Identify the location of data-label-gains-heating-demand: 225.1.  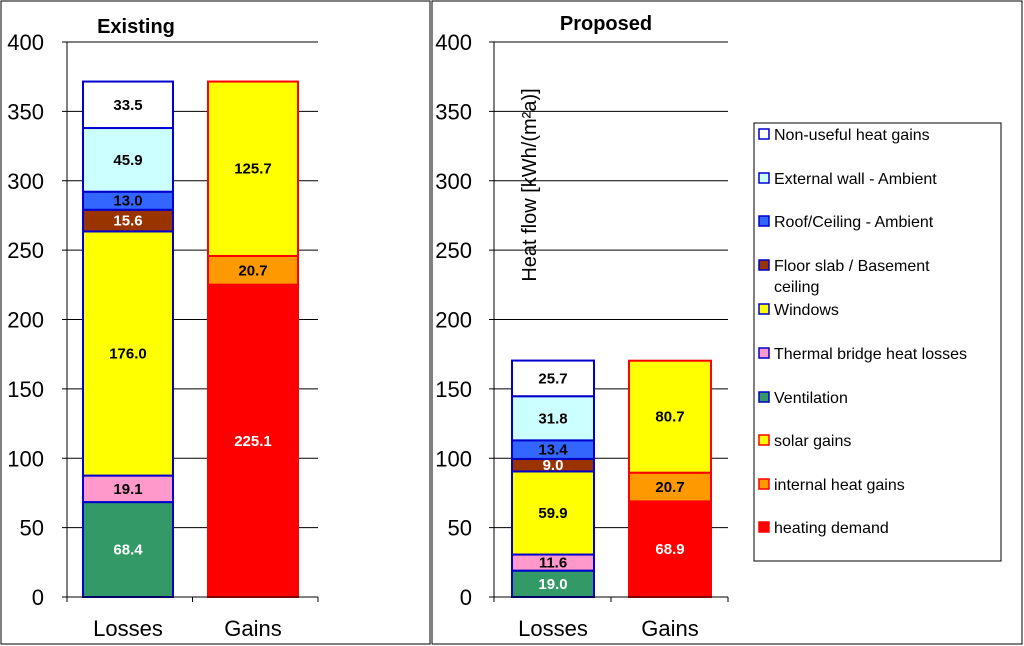
(253, 441).